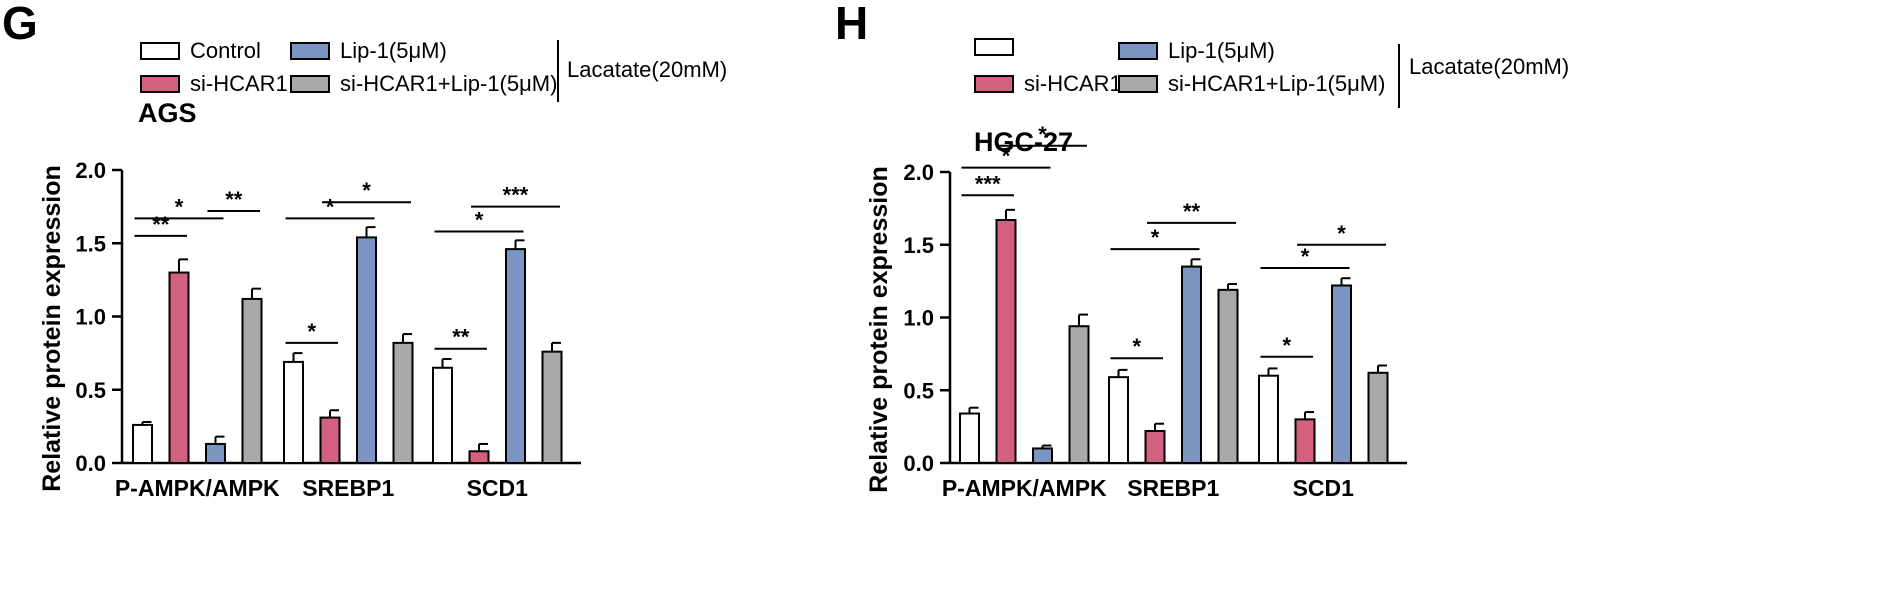  What do you see at coordinates (20, 24) in the screenshot?
I see `panel-label-g: G` at bounding box center [20, 24].